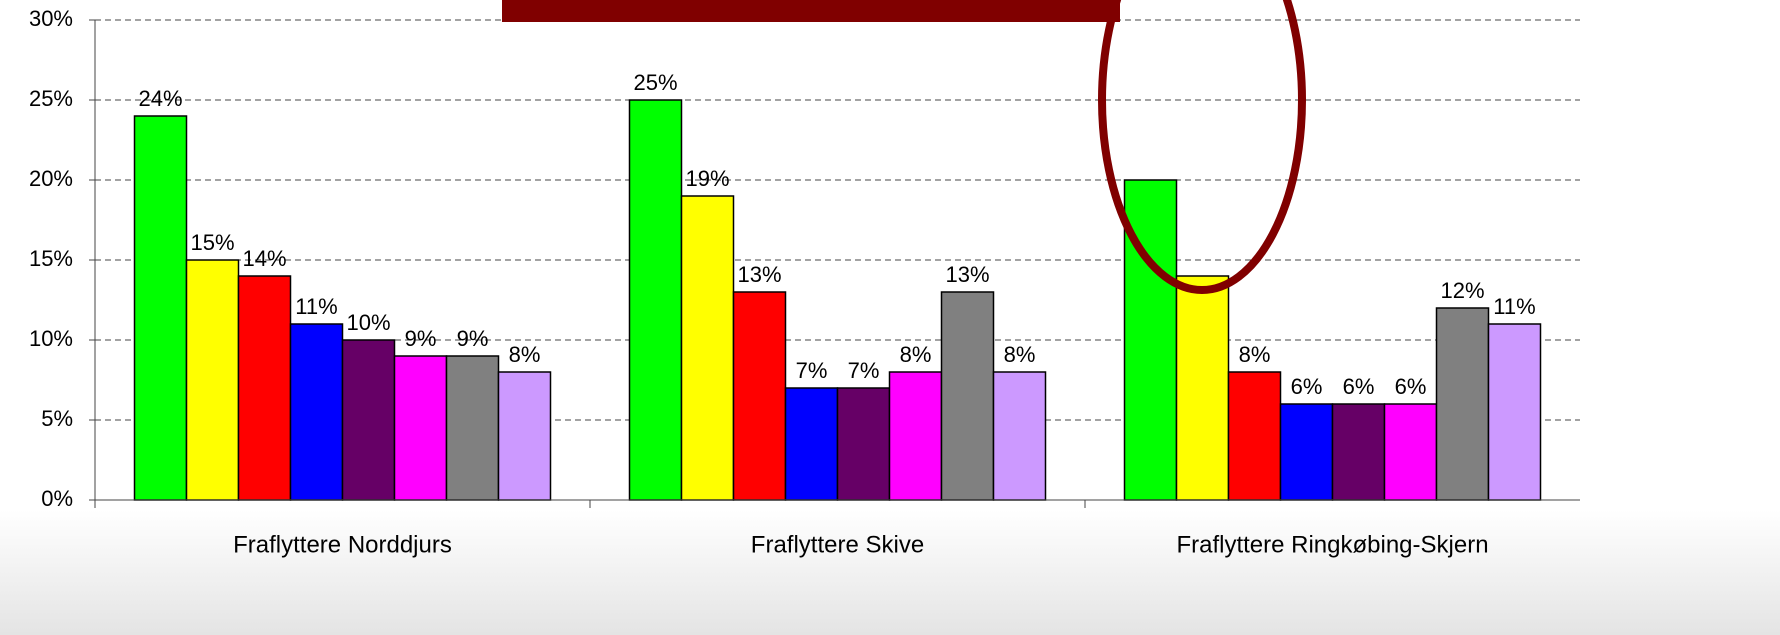 This screenshot has width=1780, height=635. What do you see at coordinates (1332, 544) in the screenshot?
I see `x-tick-label: Fraflyttere Ringkøbing-Skjern` at bounding box center [1332, 544].